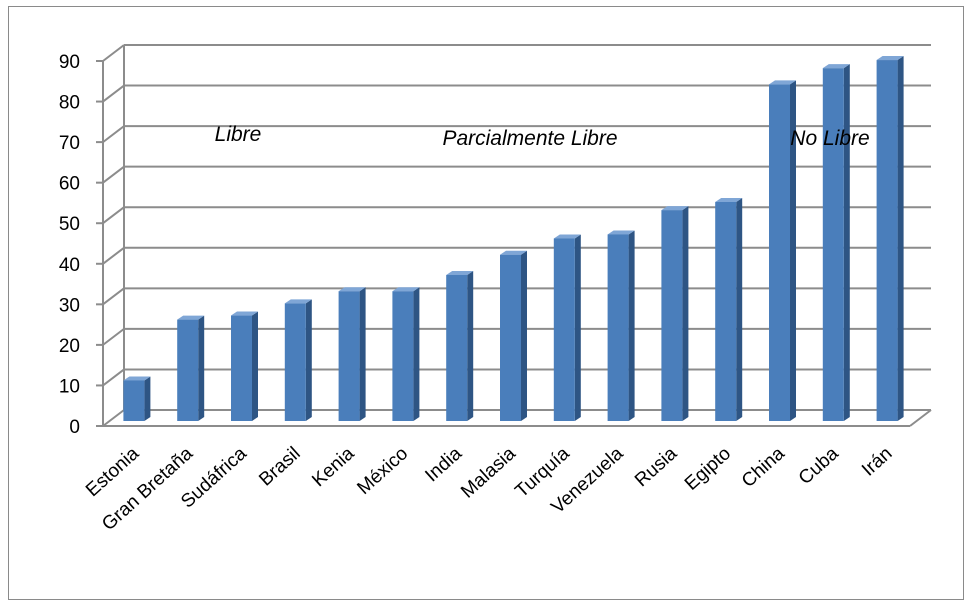  I want to click on y-tick-label: 10, so click(69, 386).